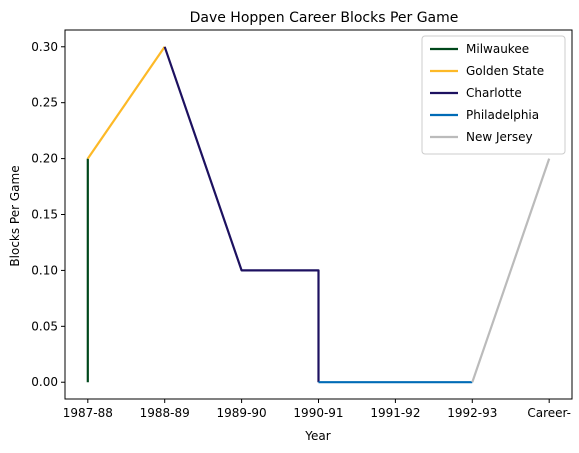  What do you see at coordinates (126, 103) in the screenshot?
I see `series-line-golden-state` at bounding box center [126, 103].